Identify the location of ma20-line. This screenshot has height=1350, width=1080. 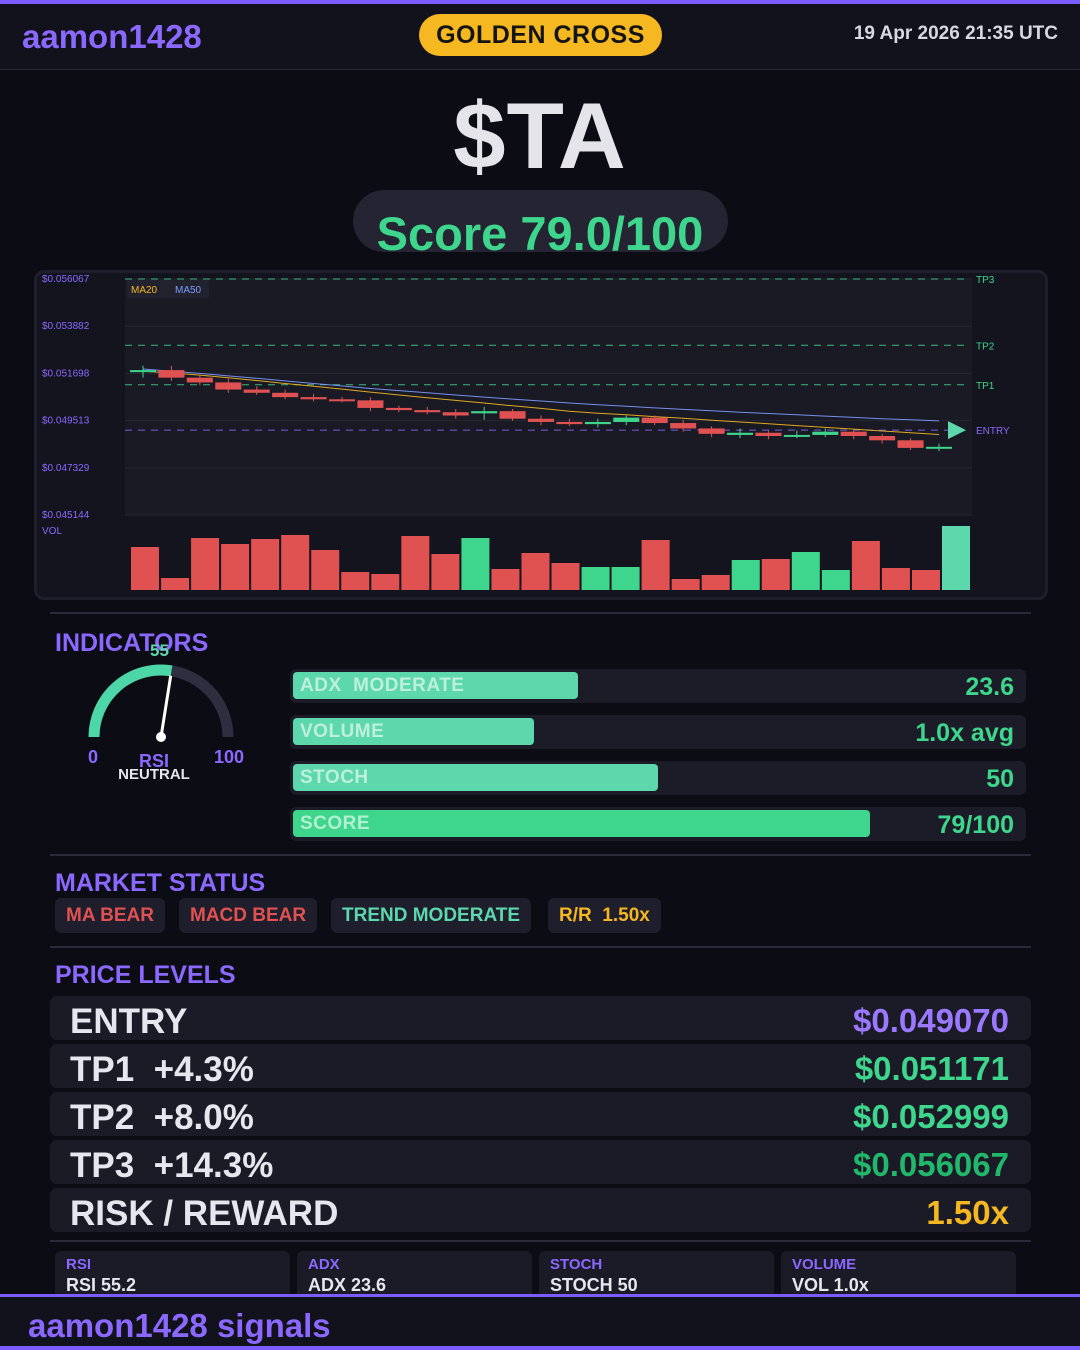
(541, 402).